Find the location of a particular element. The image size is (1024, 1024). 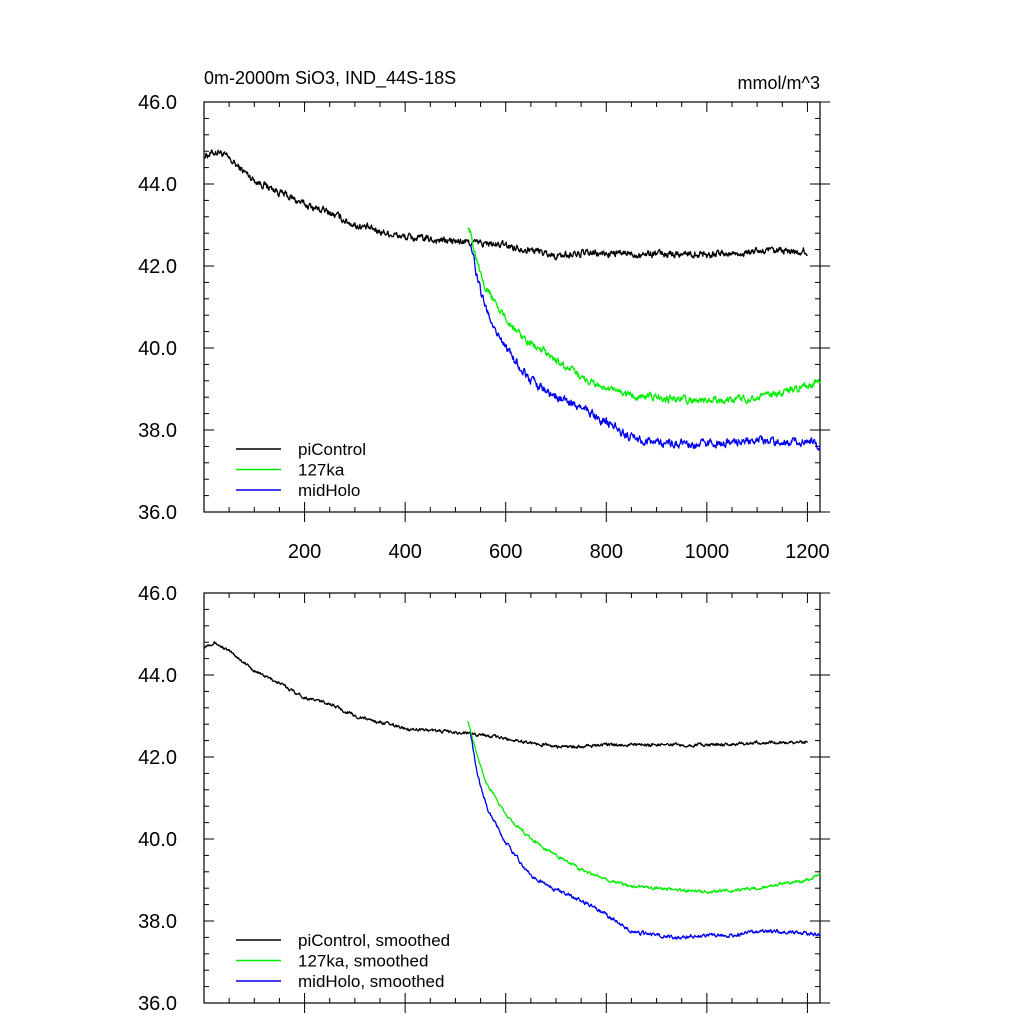

x-tick-label: 200 is located at coordinates (304, 552).